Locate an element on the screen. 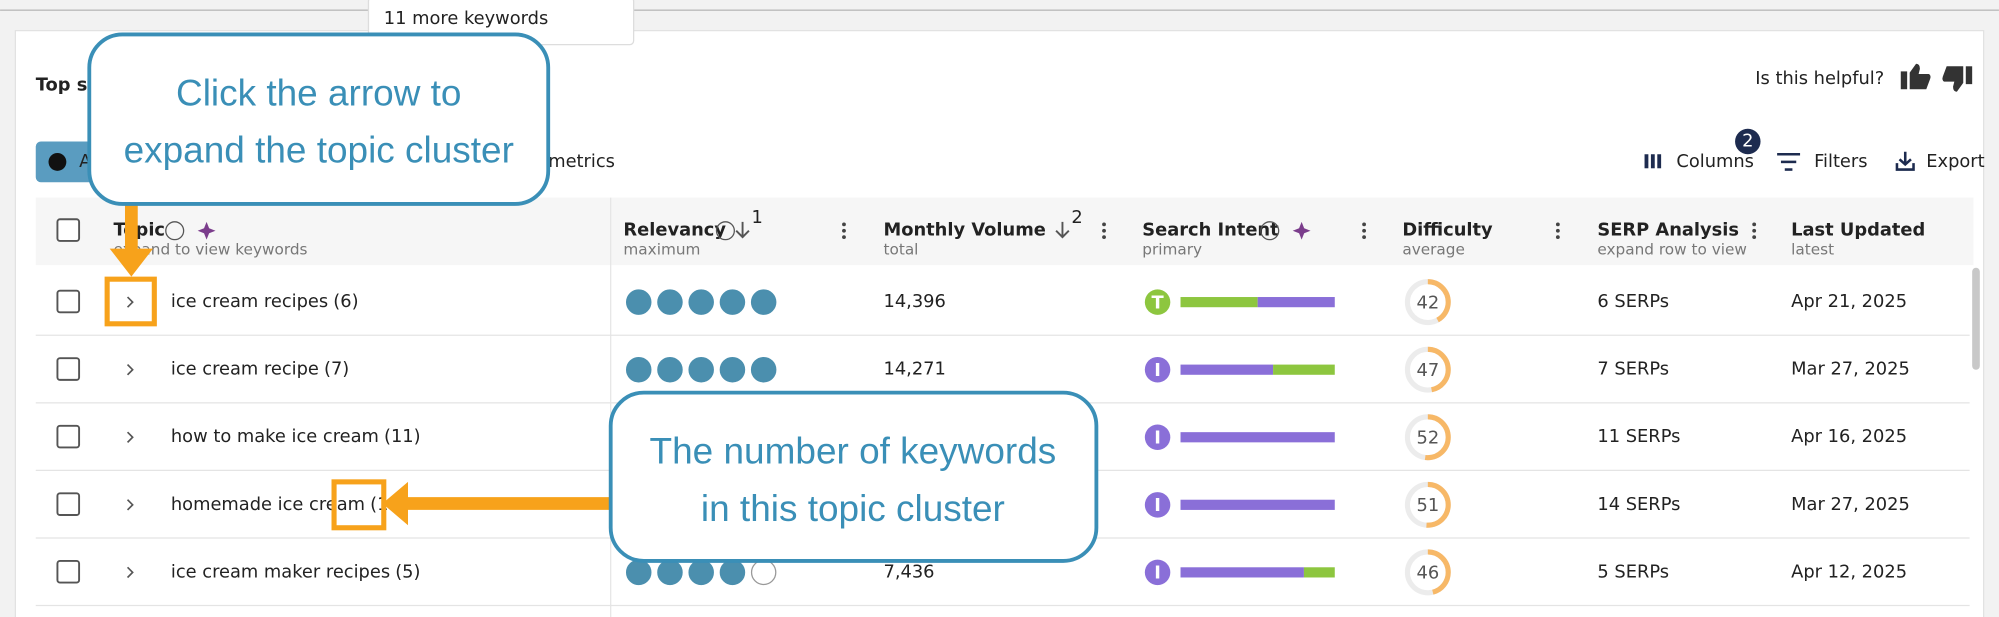 Image resolution: width=1999 pixels, height=617 pixels. callout-box is located at coordinates (853, 476).